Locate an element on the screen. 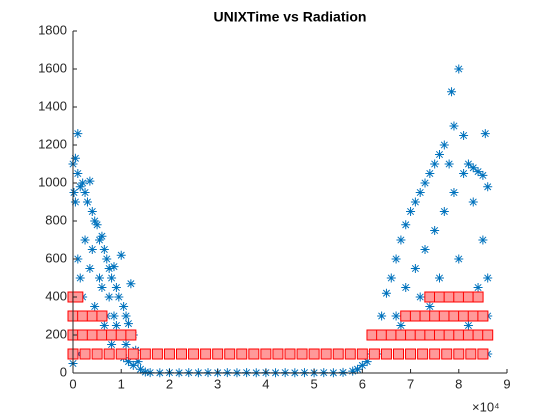  x-tick-label: 0 is located at coordinates (72, 383).